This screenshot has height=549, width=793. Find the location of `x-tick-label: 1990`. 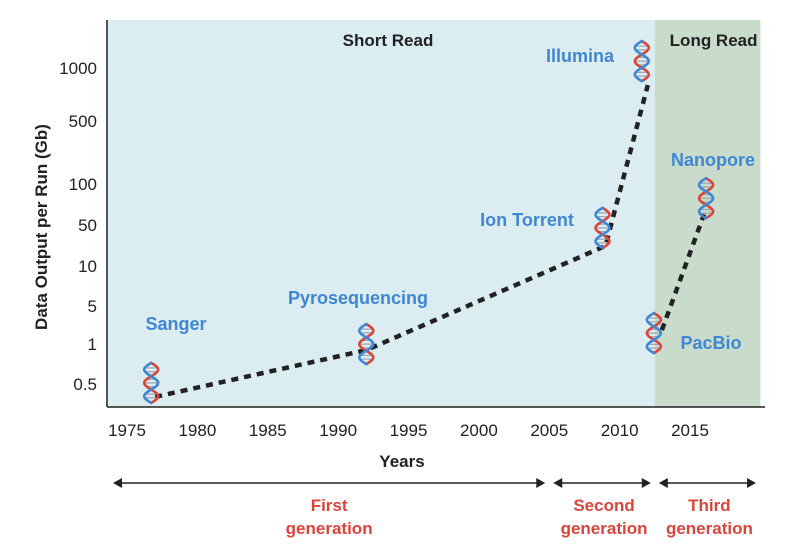

x-tick-label: 1990 is located at coordinates (338, 430).